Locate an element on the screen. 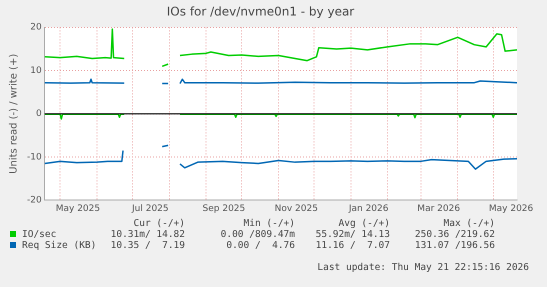  text: 11.16 / 7.07 is located at coordinates (352, 245).